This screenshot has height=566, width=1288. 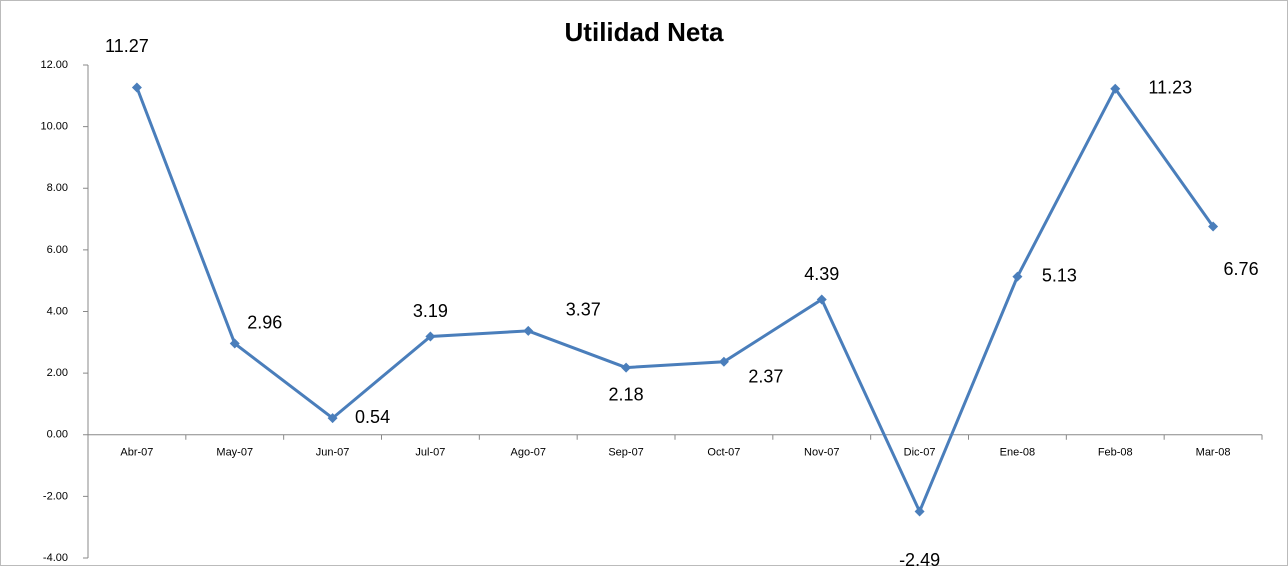 I want to click on x-tick-label: Oct-07, so click(x=723, y=453).